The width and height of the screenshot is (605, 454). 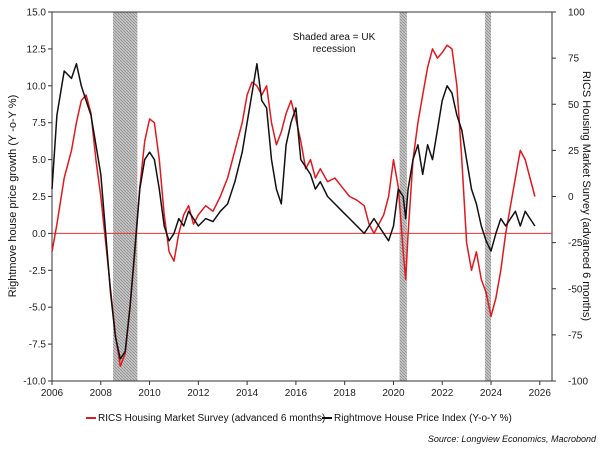 What do you see at coordinates (442, 393) in the screenshot?
I see `x-tick-label: 2022` at bounding box center [442, 393].